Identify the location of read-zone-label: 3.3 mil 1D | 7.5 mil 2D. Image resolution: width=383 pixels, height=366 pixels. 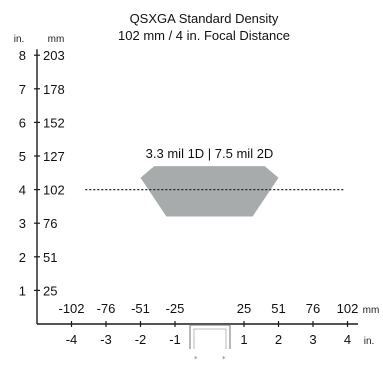
(210, 153).